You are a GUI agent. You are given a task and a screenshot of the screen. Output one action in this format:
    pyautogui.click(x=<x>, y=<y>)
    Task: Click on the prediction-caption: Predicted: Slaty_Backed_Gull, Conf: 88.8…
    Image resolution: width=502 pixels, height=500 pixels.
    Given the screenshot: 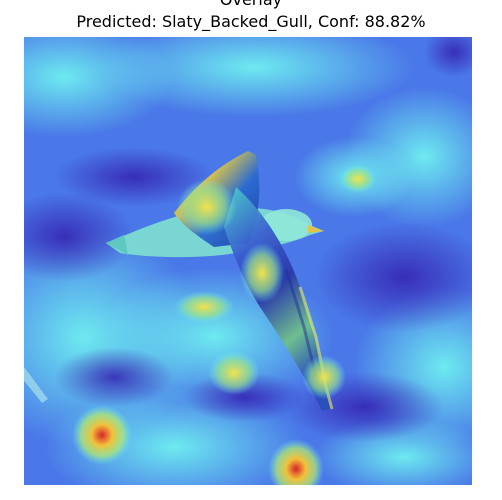 What is the action you would take?
    pyautogui.click(x=251, y=21)
    